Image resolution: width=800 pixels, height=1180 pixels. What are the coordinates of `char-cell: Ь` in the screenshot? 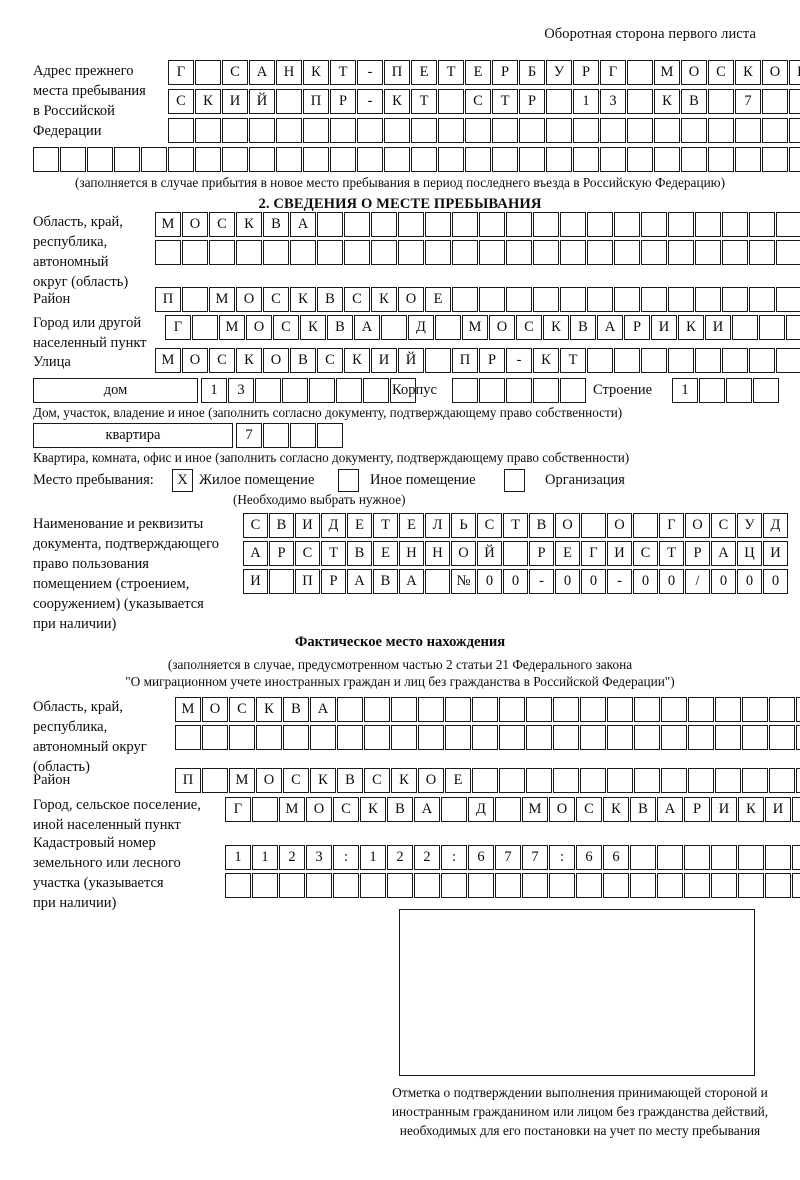 It's located at (463, 525).